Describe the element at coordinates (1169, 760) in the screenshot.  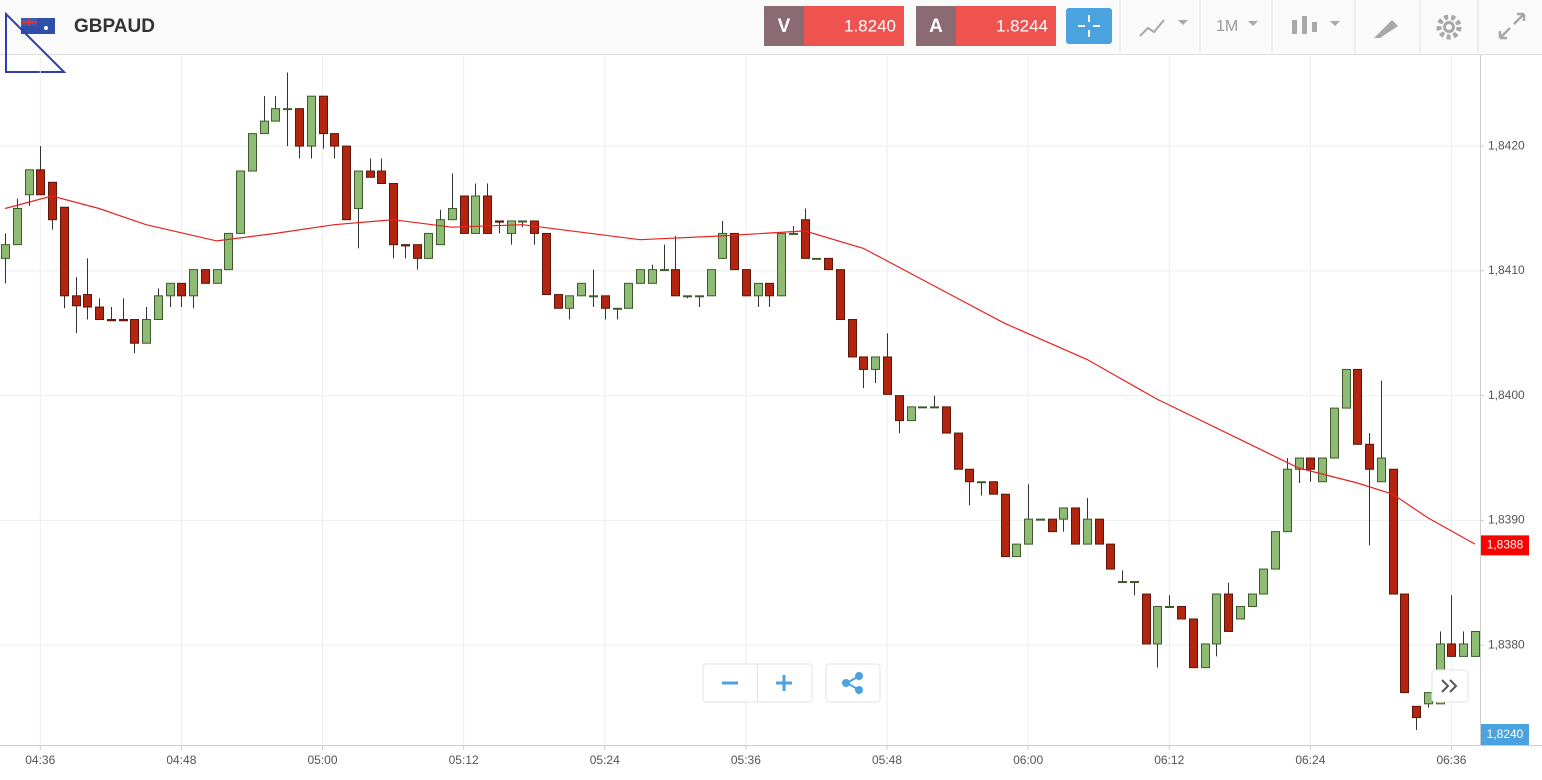
I see `x-tick-label: 06:12` at that location.